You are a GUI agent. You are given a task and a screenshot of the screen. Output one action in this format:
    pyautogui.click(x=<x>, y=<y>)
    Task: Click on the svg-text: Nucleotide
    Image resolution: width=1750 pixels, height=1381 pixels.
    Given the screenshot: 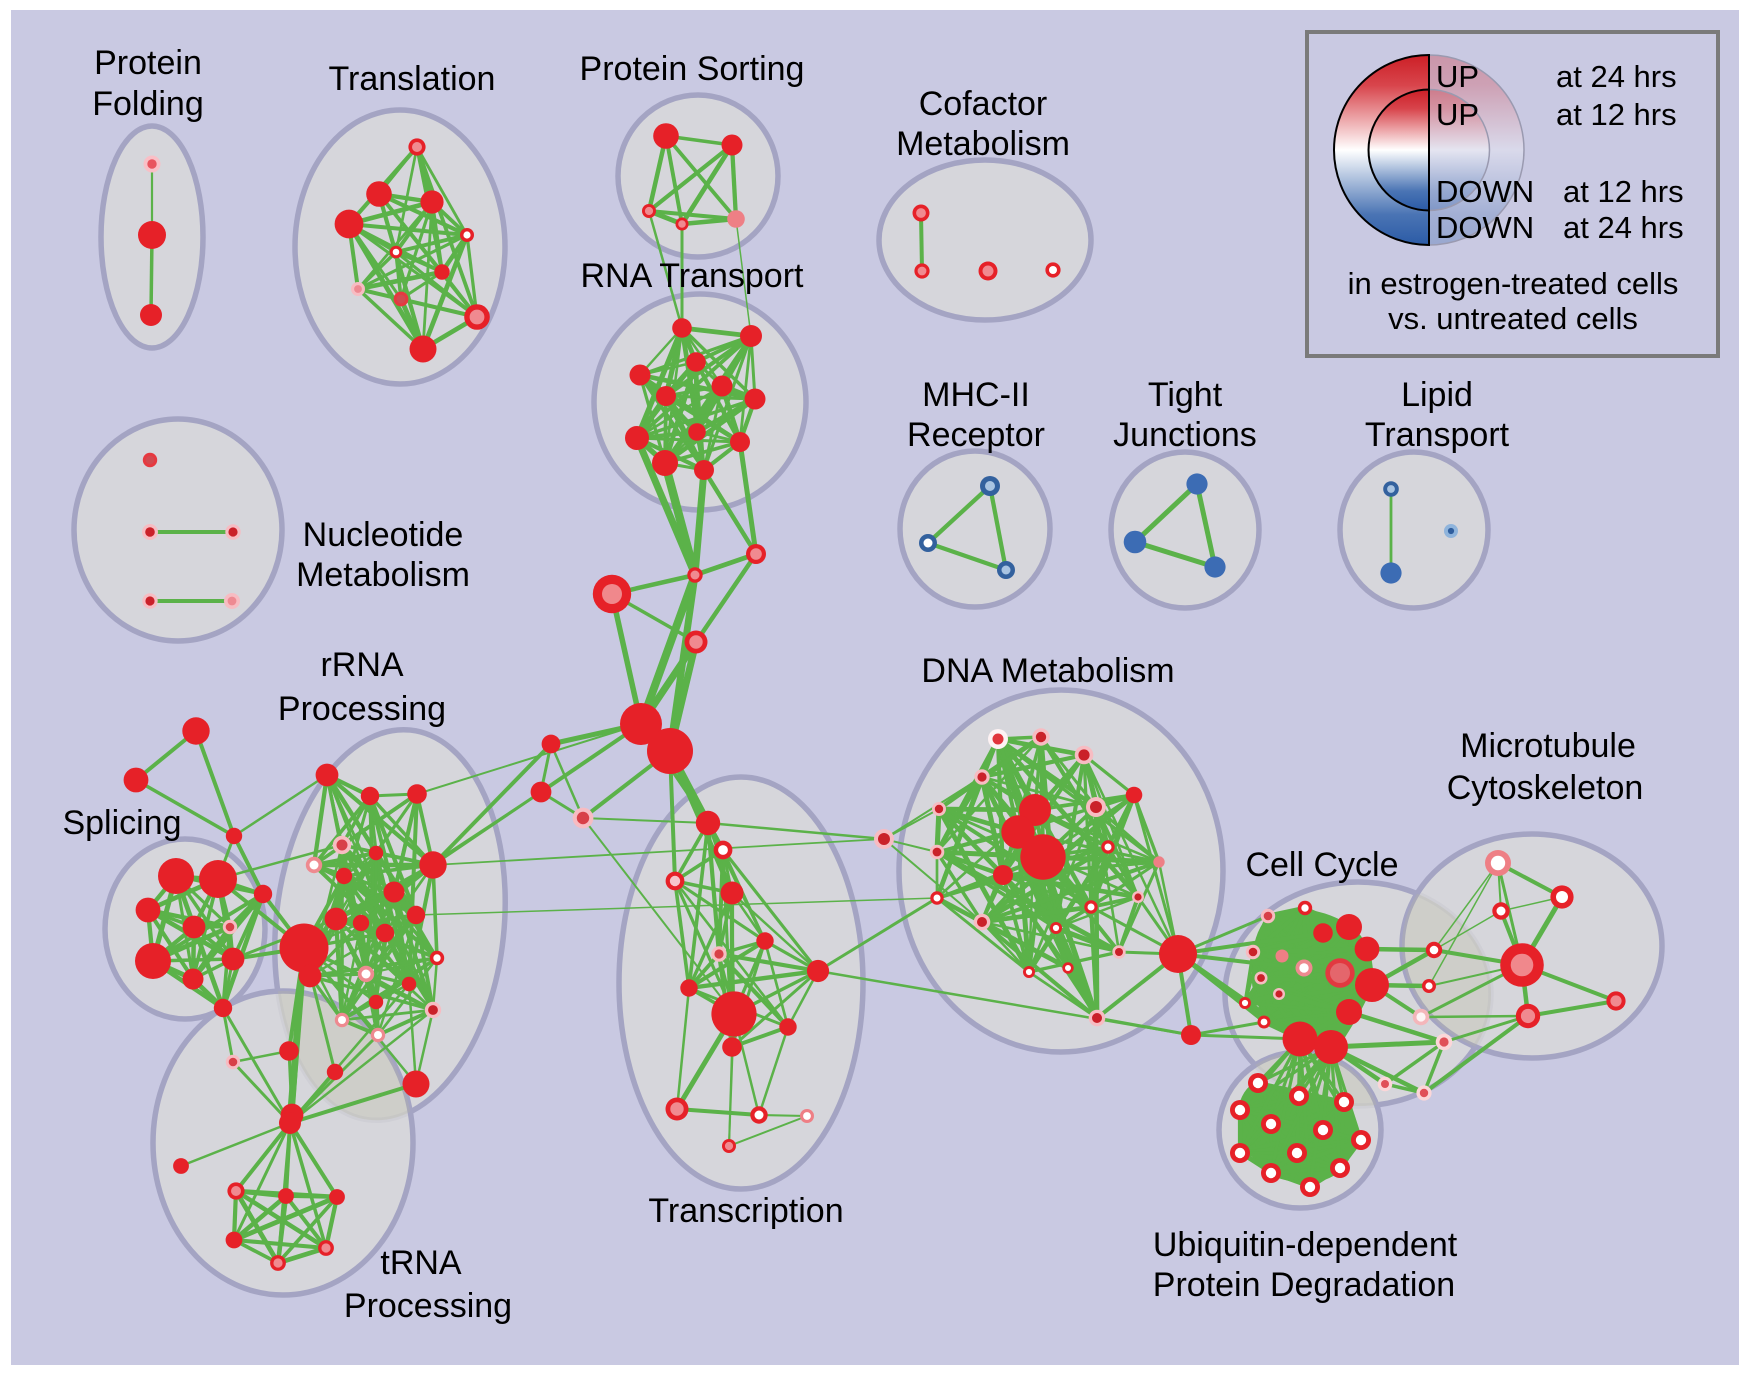 What is the action you would take?
    pyautogui.click(x=383, y=535)
    